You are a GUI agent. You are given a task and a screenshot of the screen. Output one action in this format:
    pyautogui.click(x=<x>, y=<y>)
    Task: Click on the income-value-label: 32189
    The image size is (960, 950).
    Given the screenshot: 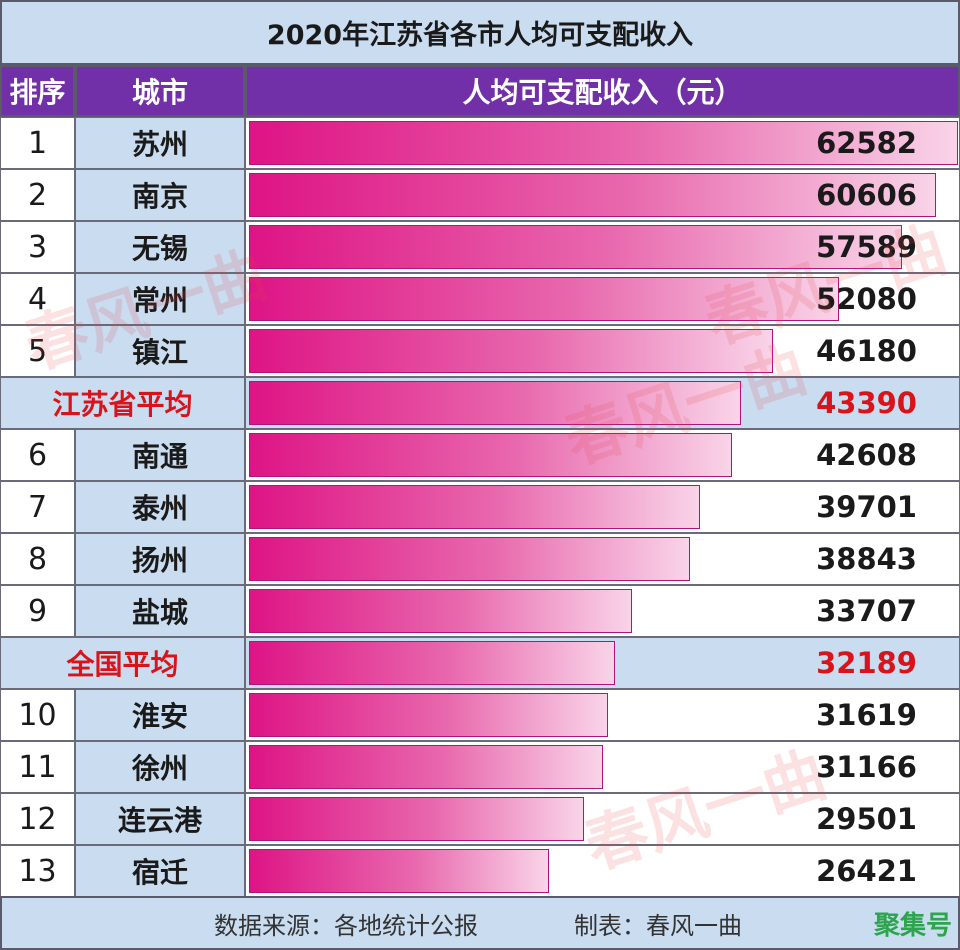 What is the action you would take?
    pyautogui.click(x=866, y=663)
    